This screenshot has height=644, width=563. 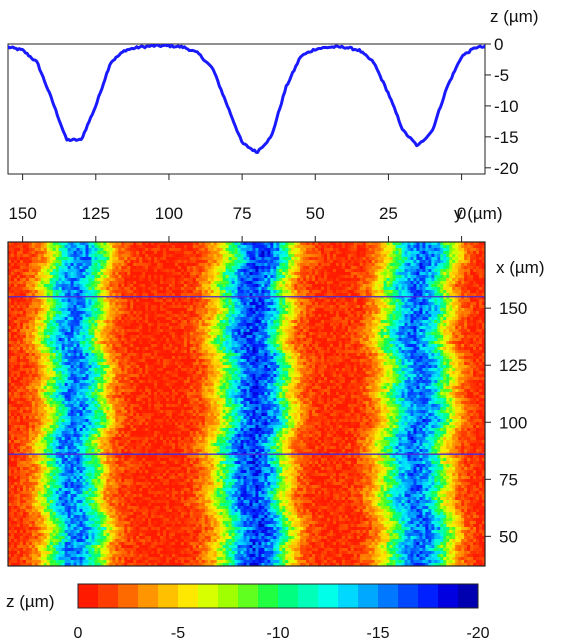 What do you see at coordinates (506, 137) in the screenshot?
I see `profile-y-tick-label: -15` at bounding box center [506, 137].